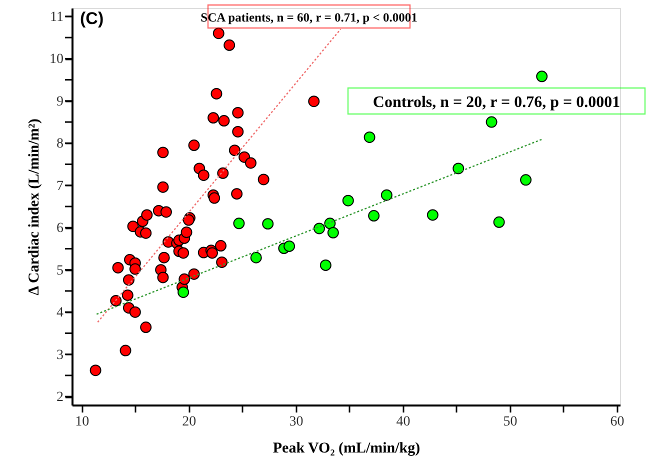 This screenshot has width=650, height=467. What do you see at coordinates (346, 448) in the screenshot?
I see `x-axis-title: Peak VO₂ (mL/min/kg)` at bounding box center [346, 448].